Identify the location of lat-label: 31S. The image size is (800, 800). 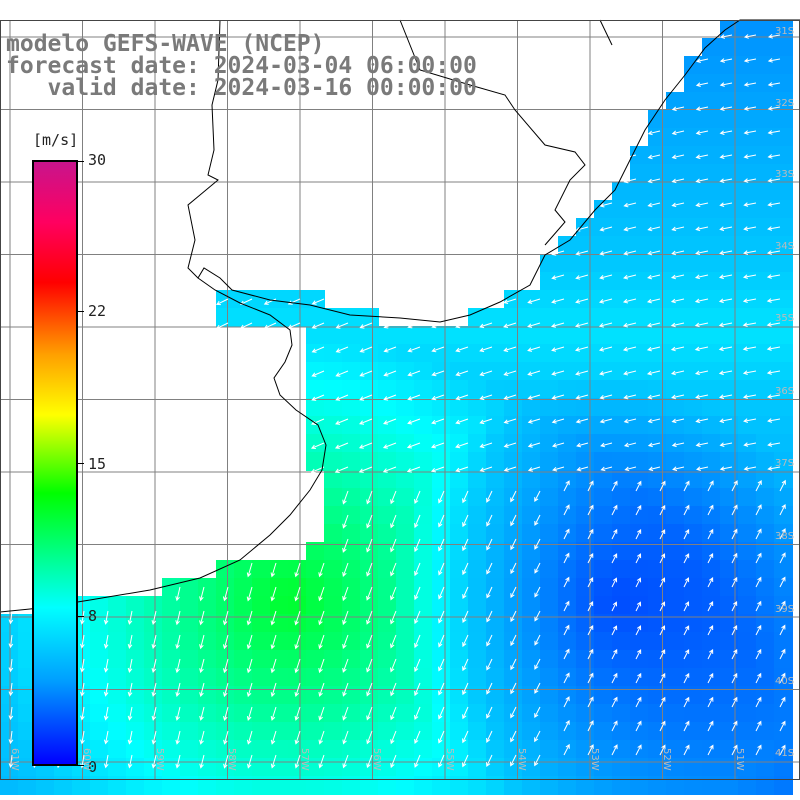
(785, 31).